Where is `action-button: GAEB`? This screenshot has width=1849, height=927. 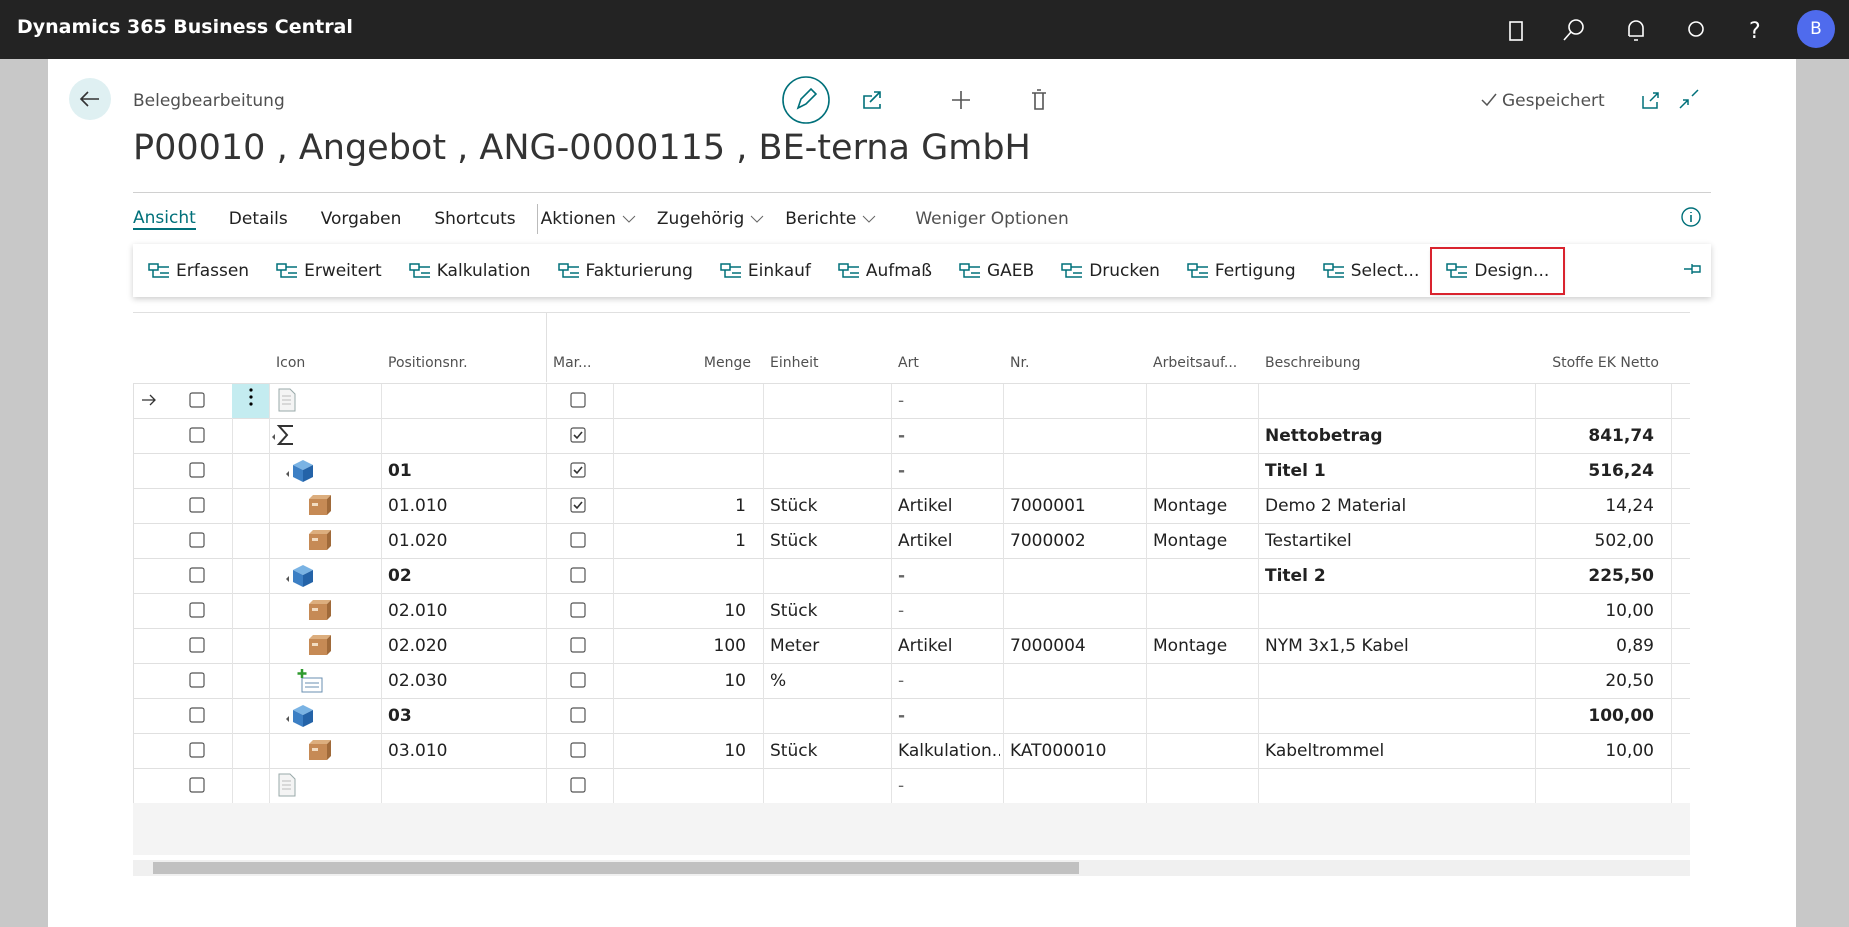 action-button: GAEB is located at coordinates (996, 271).